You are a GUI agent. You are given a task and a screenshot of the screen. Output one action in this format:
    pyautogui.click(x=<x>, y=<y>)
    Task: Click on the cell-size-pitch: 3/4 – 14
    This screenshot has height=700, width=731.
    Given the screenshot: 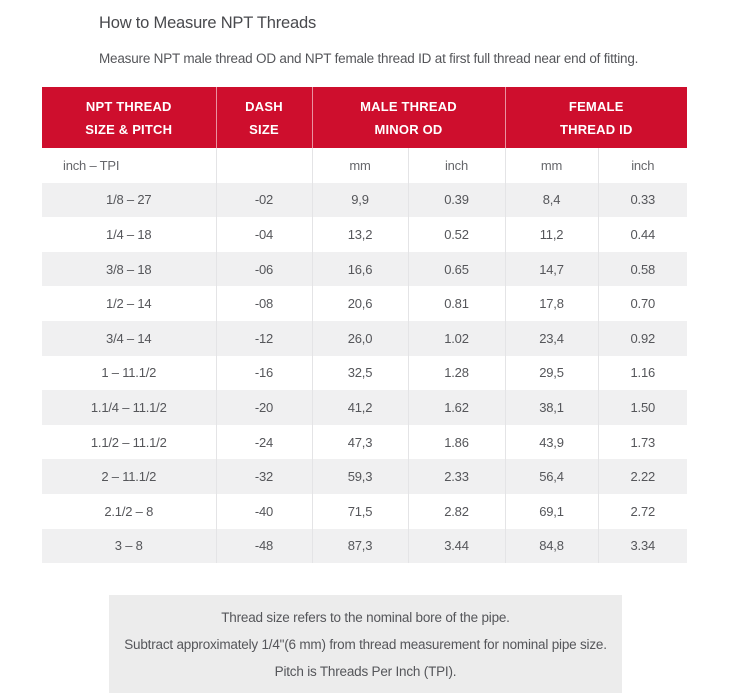 What is the action you would take?
    pyautogui.click(x=129, y=338)
    